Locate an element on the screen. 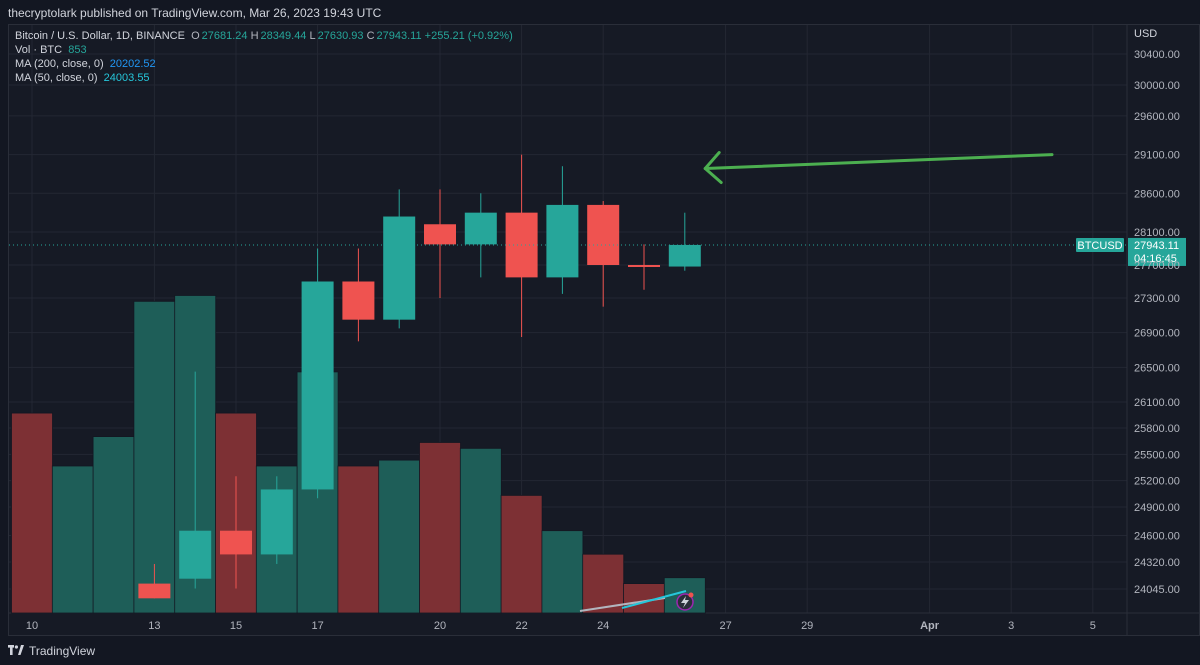 The height and width of the screenshot is (665, 1200). legend-ma50-label: MA (50, close, 0) is located at coordinates (56, 78).